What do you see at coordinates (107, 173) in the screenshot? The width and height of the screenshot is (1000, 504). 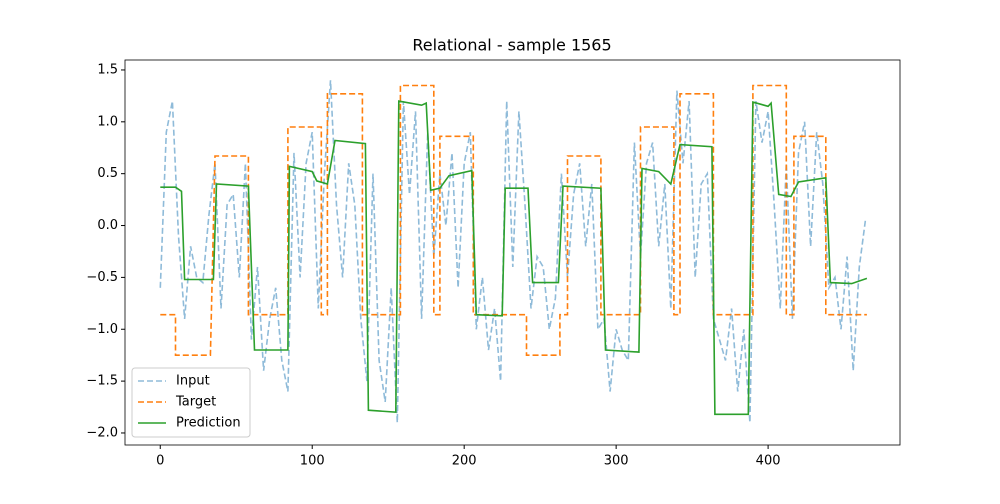 I see `y-tick-label: 0.5` at bounding box center [107, 173].